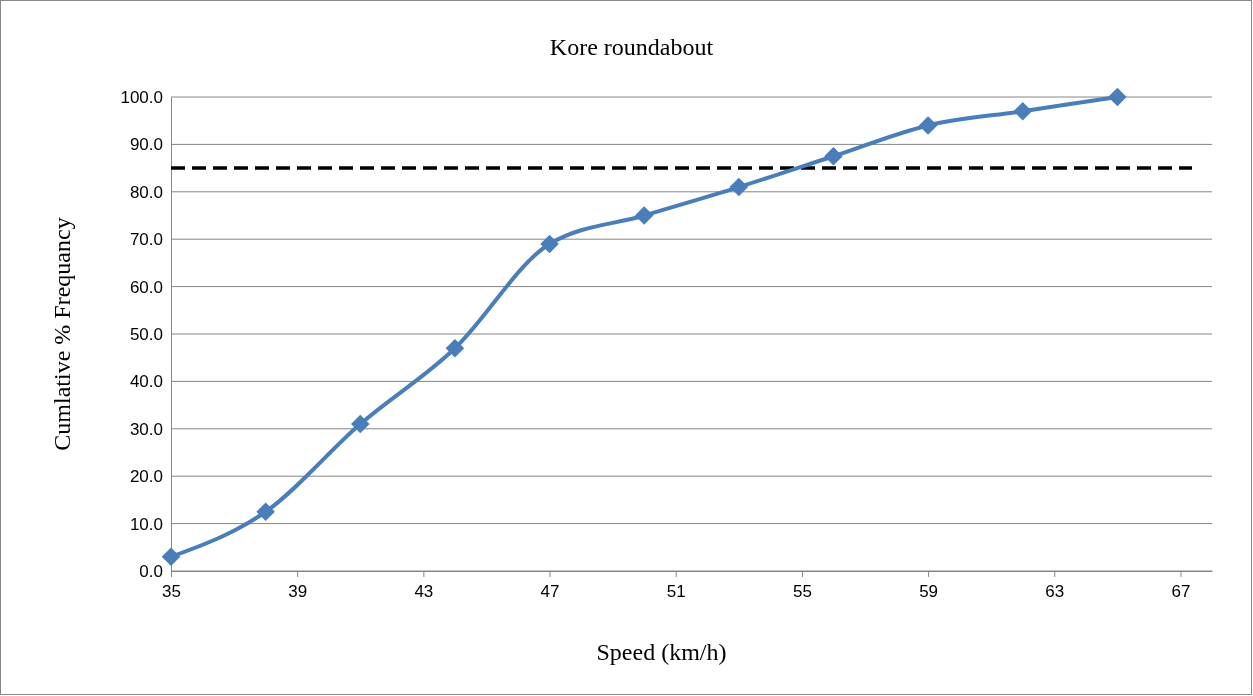  I want to click on y-tick-label: 50.0, so click(146, 334).